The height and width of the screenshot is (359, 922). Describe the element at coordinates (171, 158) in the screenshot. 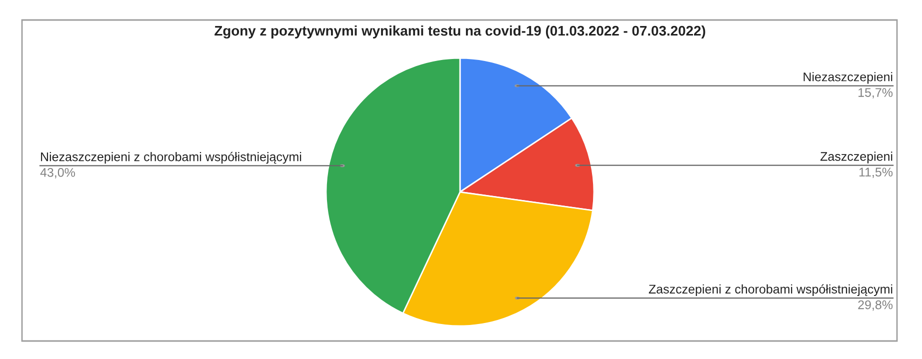

I see `slice-label: Niezaszczepieni z chorobami współistniejącymi` at that location.